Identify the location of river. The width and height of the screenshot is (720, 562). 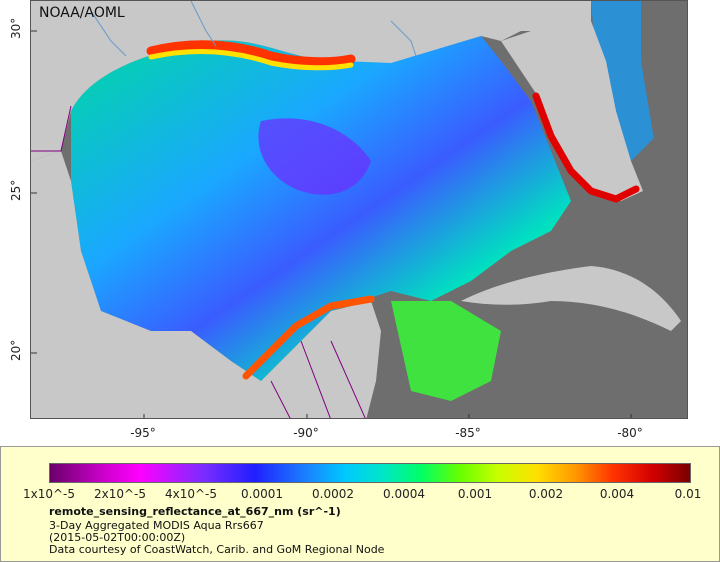
(253, 29).